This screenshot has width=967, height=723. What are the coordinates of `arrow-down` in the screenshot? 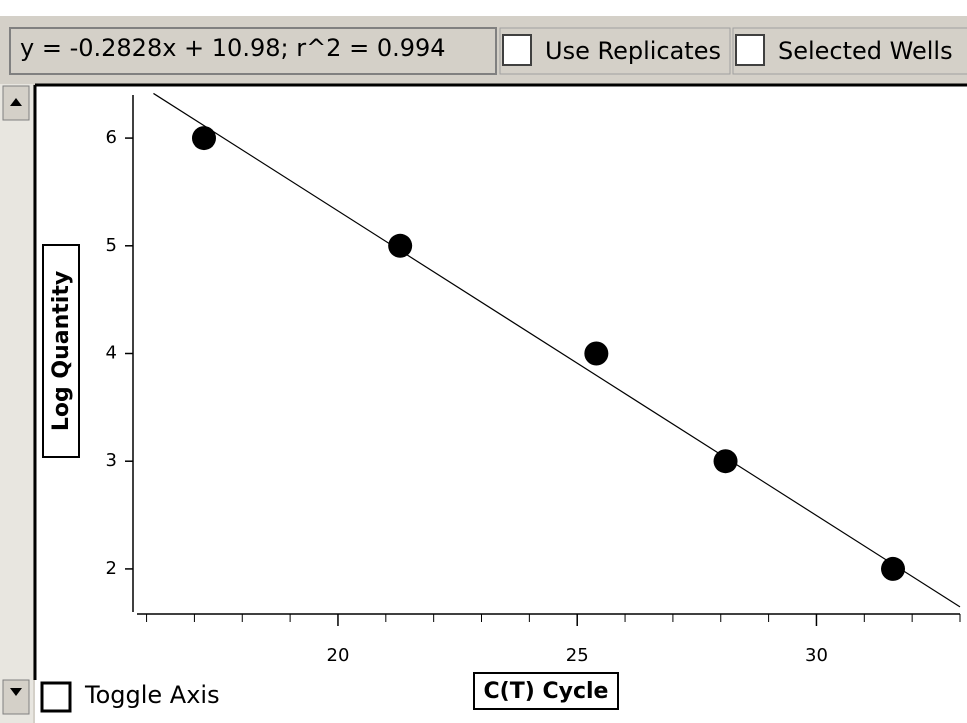 It's located at (16, 692).